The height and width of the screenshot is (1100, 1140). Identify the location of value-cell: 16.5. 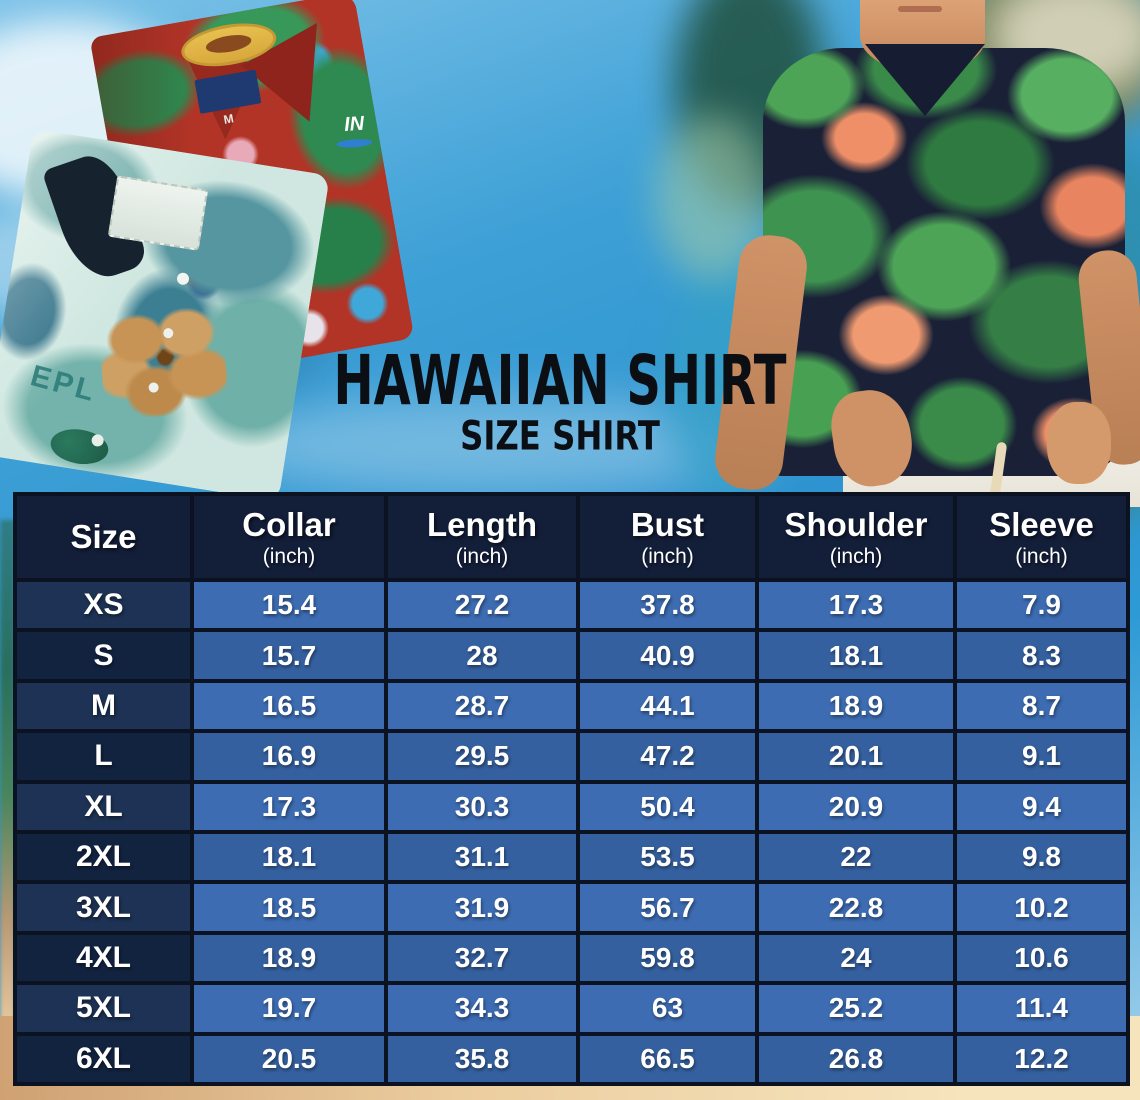
(289, 706).